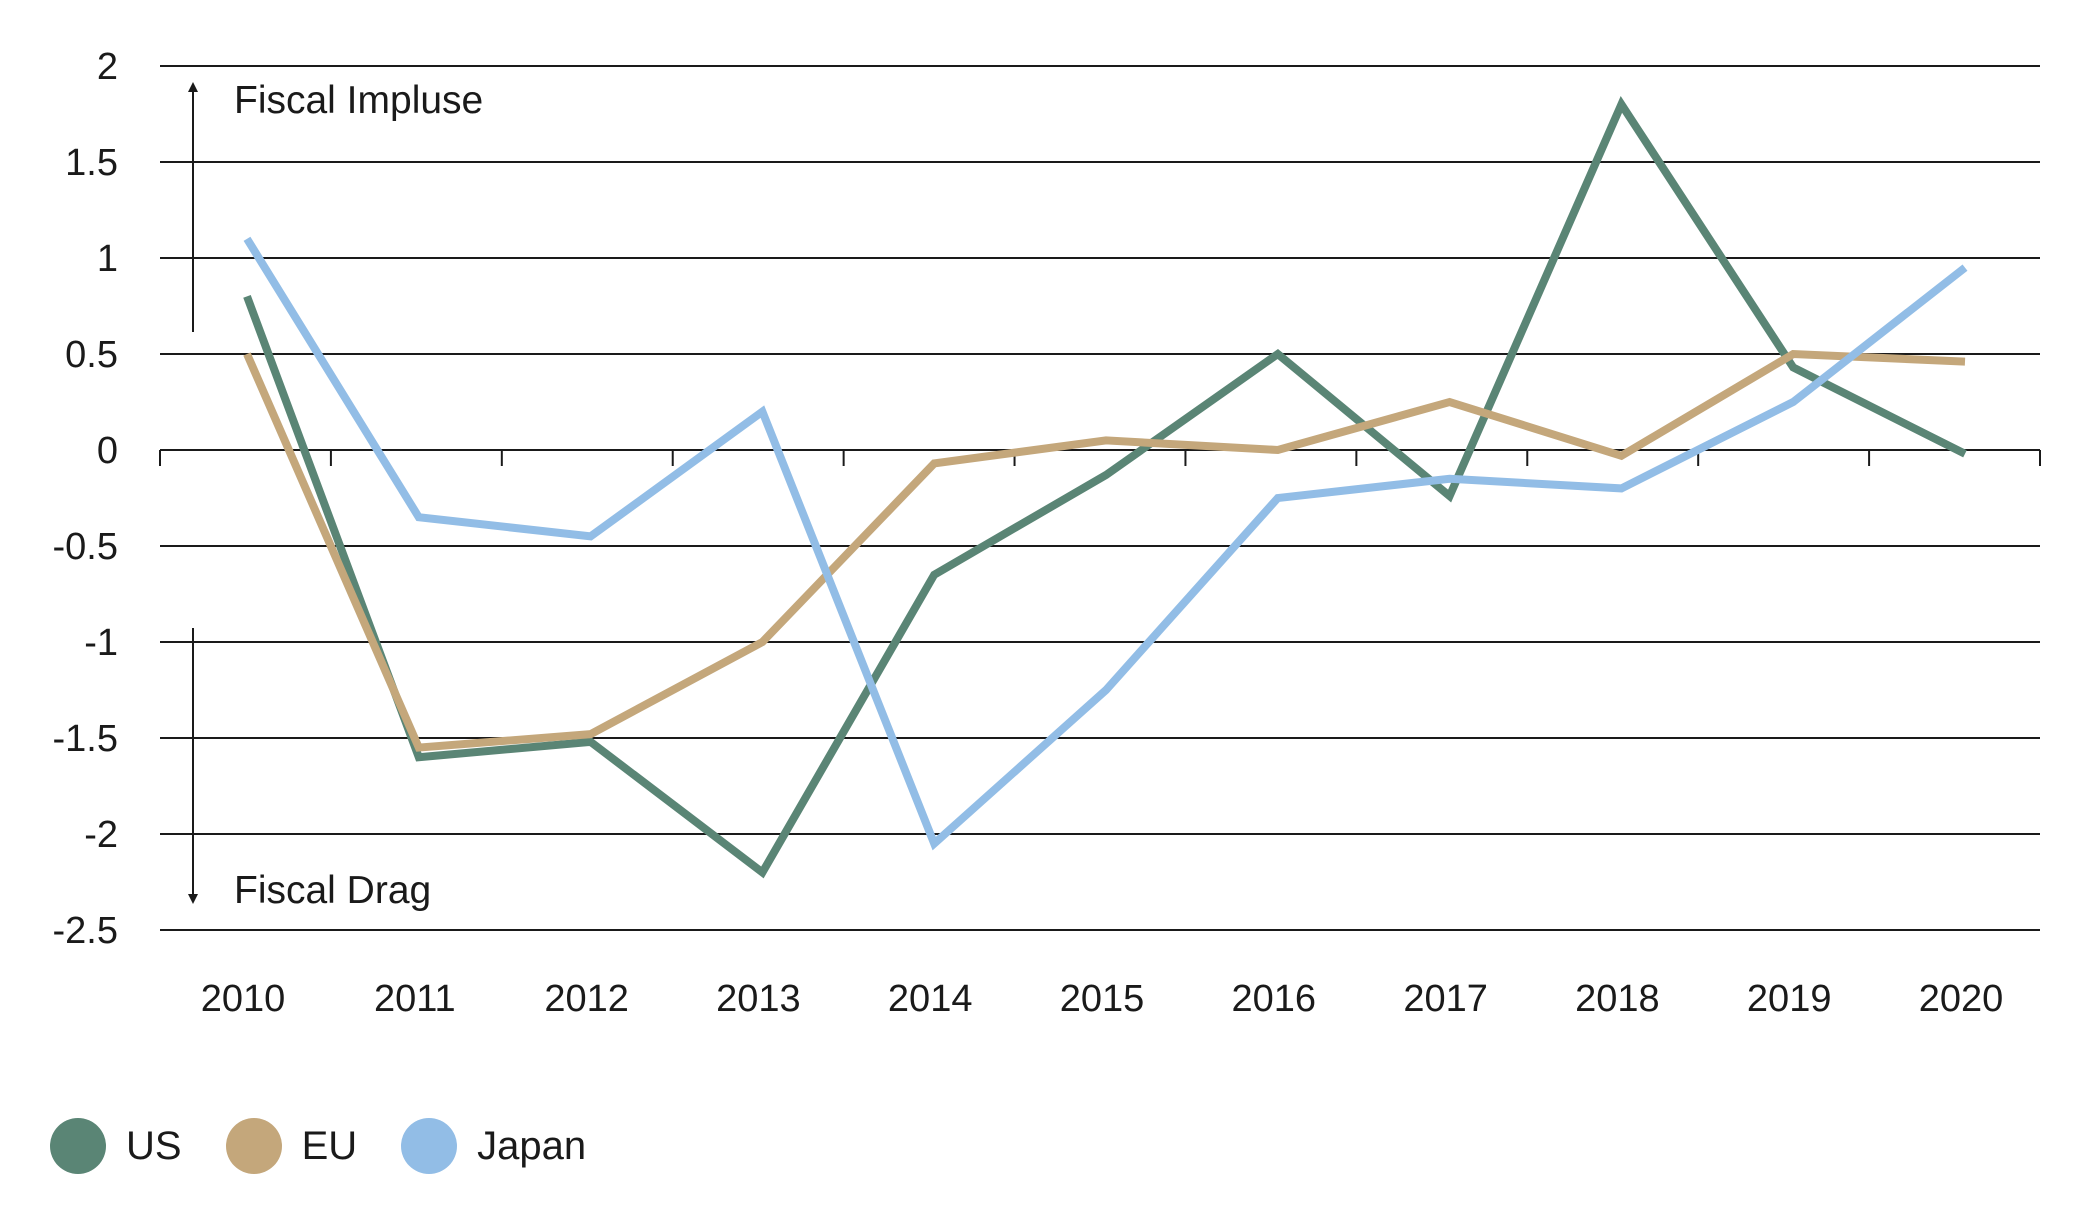 The width and height of the screenshot is (2083, 1206). What do you see at coordinates (758, 999) in the screenshot?
I see `x-tick-label: 2013` at bounding box center [758, 999].